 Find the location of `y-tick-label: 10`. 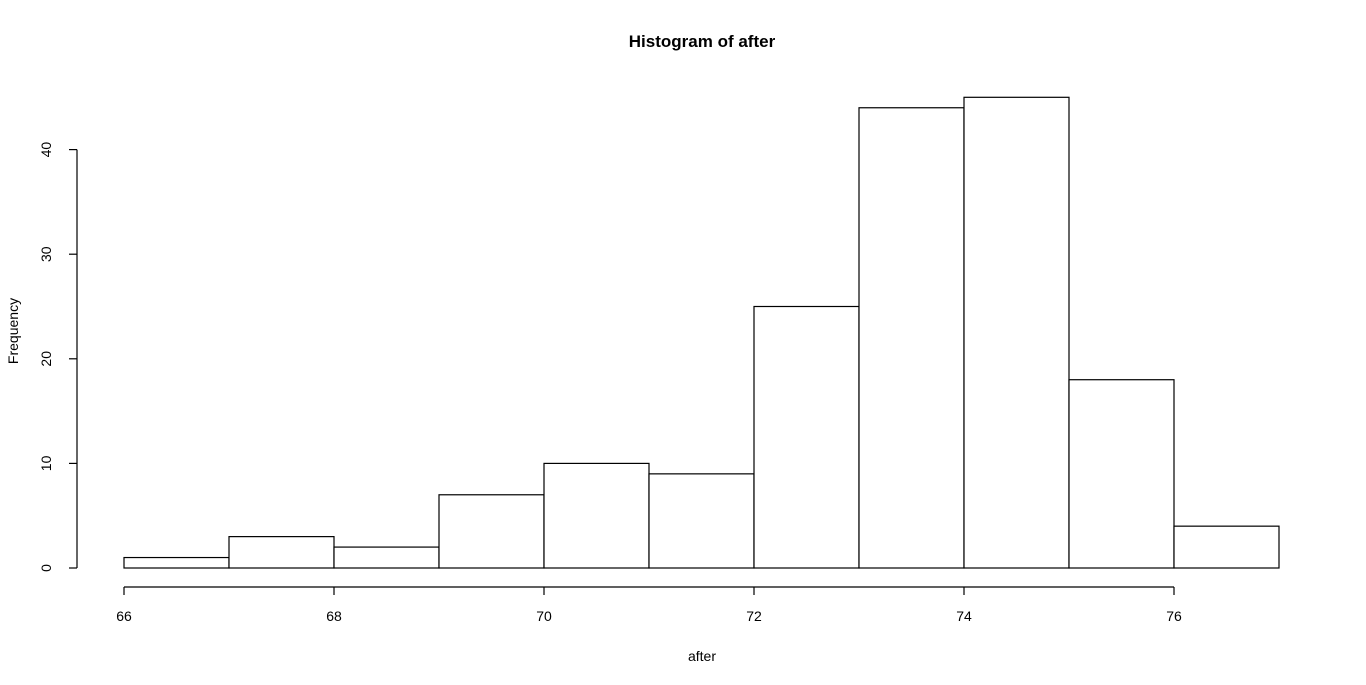

y-tick-label: 10 is located at coordinates (46, 463).